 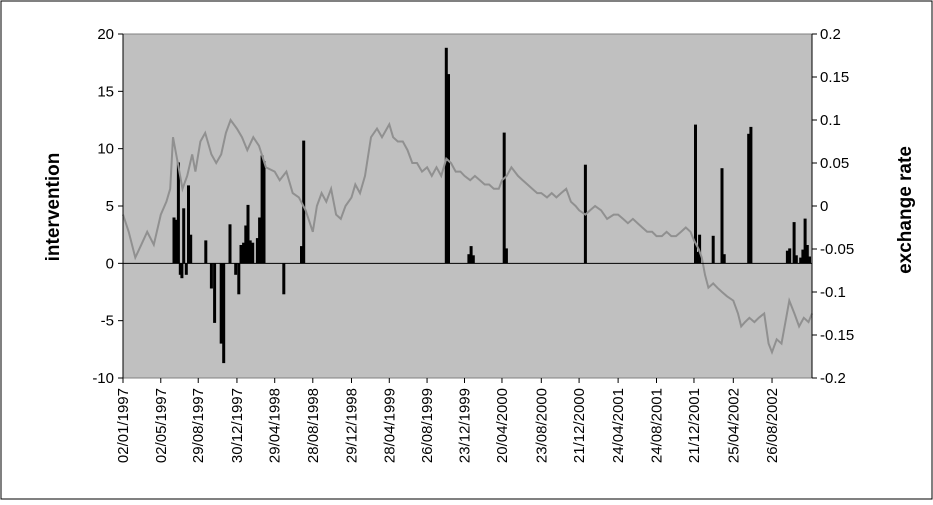 I want to click on left-tick-label: 0, so click(x=110, y=263).